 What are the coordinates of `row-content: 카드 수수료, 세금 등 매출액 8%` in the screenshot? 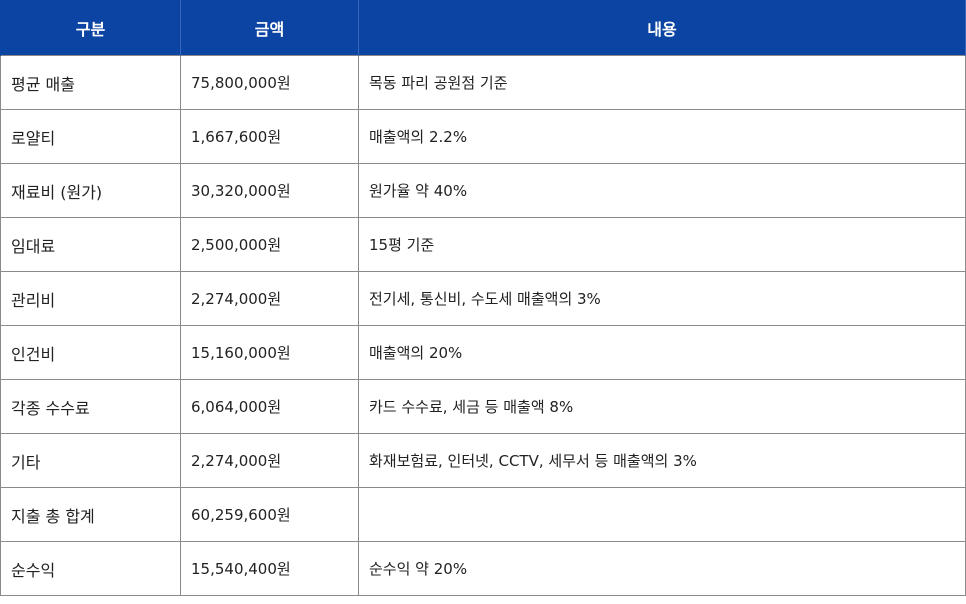 It's located at (662, 406).